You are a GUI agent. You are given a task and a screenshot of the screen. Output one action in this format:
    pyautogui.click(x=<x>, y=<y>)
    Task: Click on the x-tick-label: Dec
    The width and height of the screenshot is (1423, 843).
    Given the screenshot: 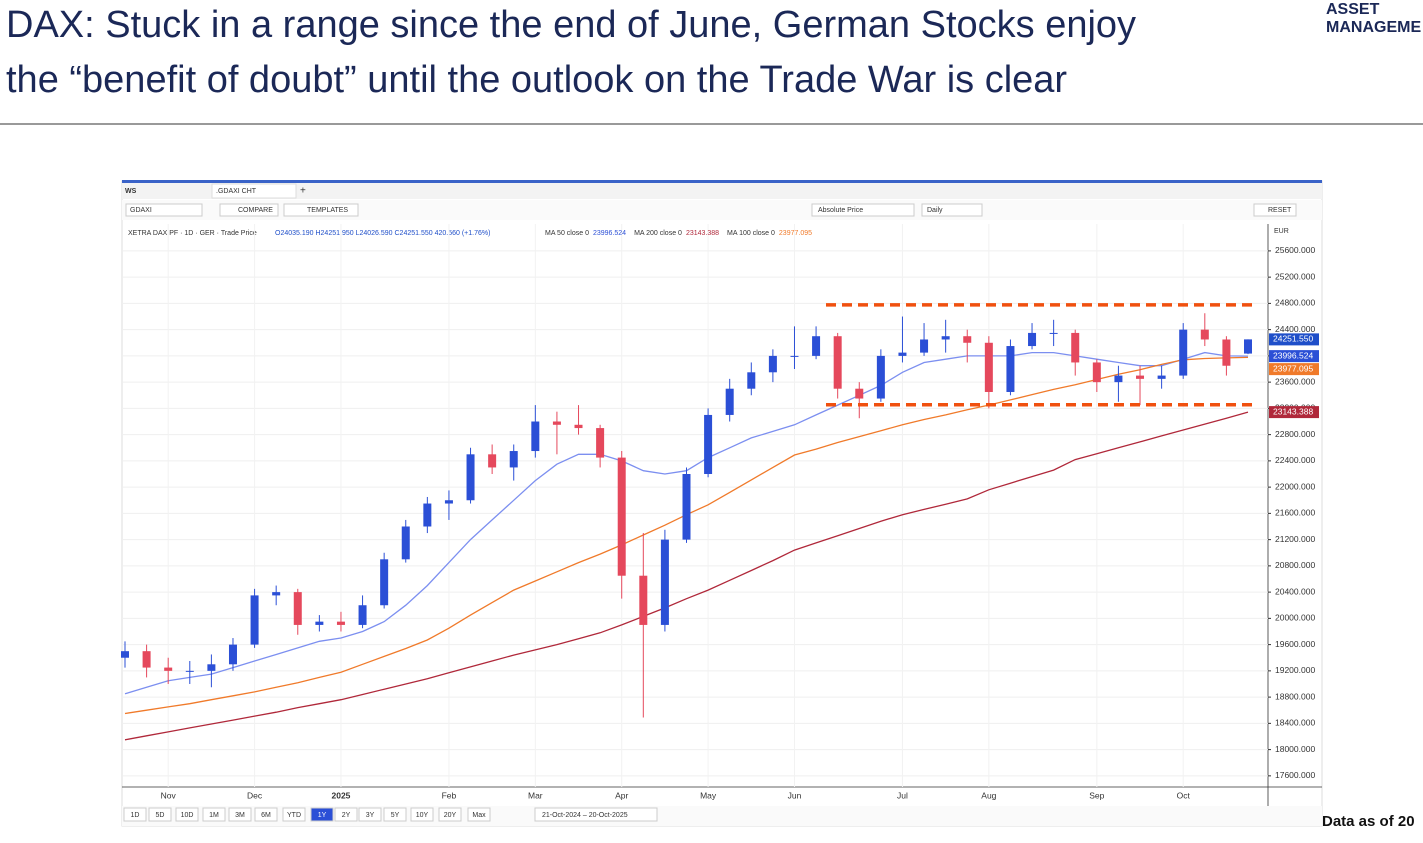 What is the action you would take?
    pyautogui.click(x=255, y=795)
    